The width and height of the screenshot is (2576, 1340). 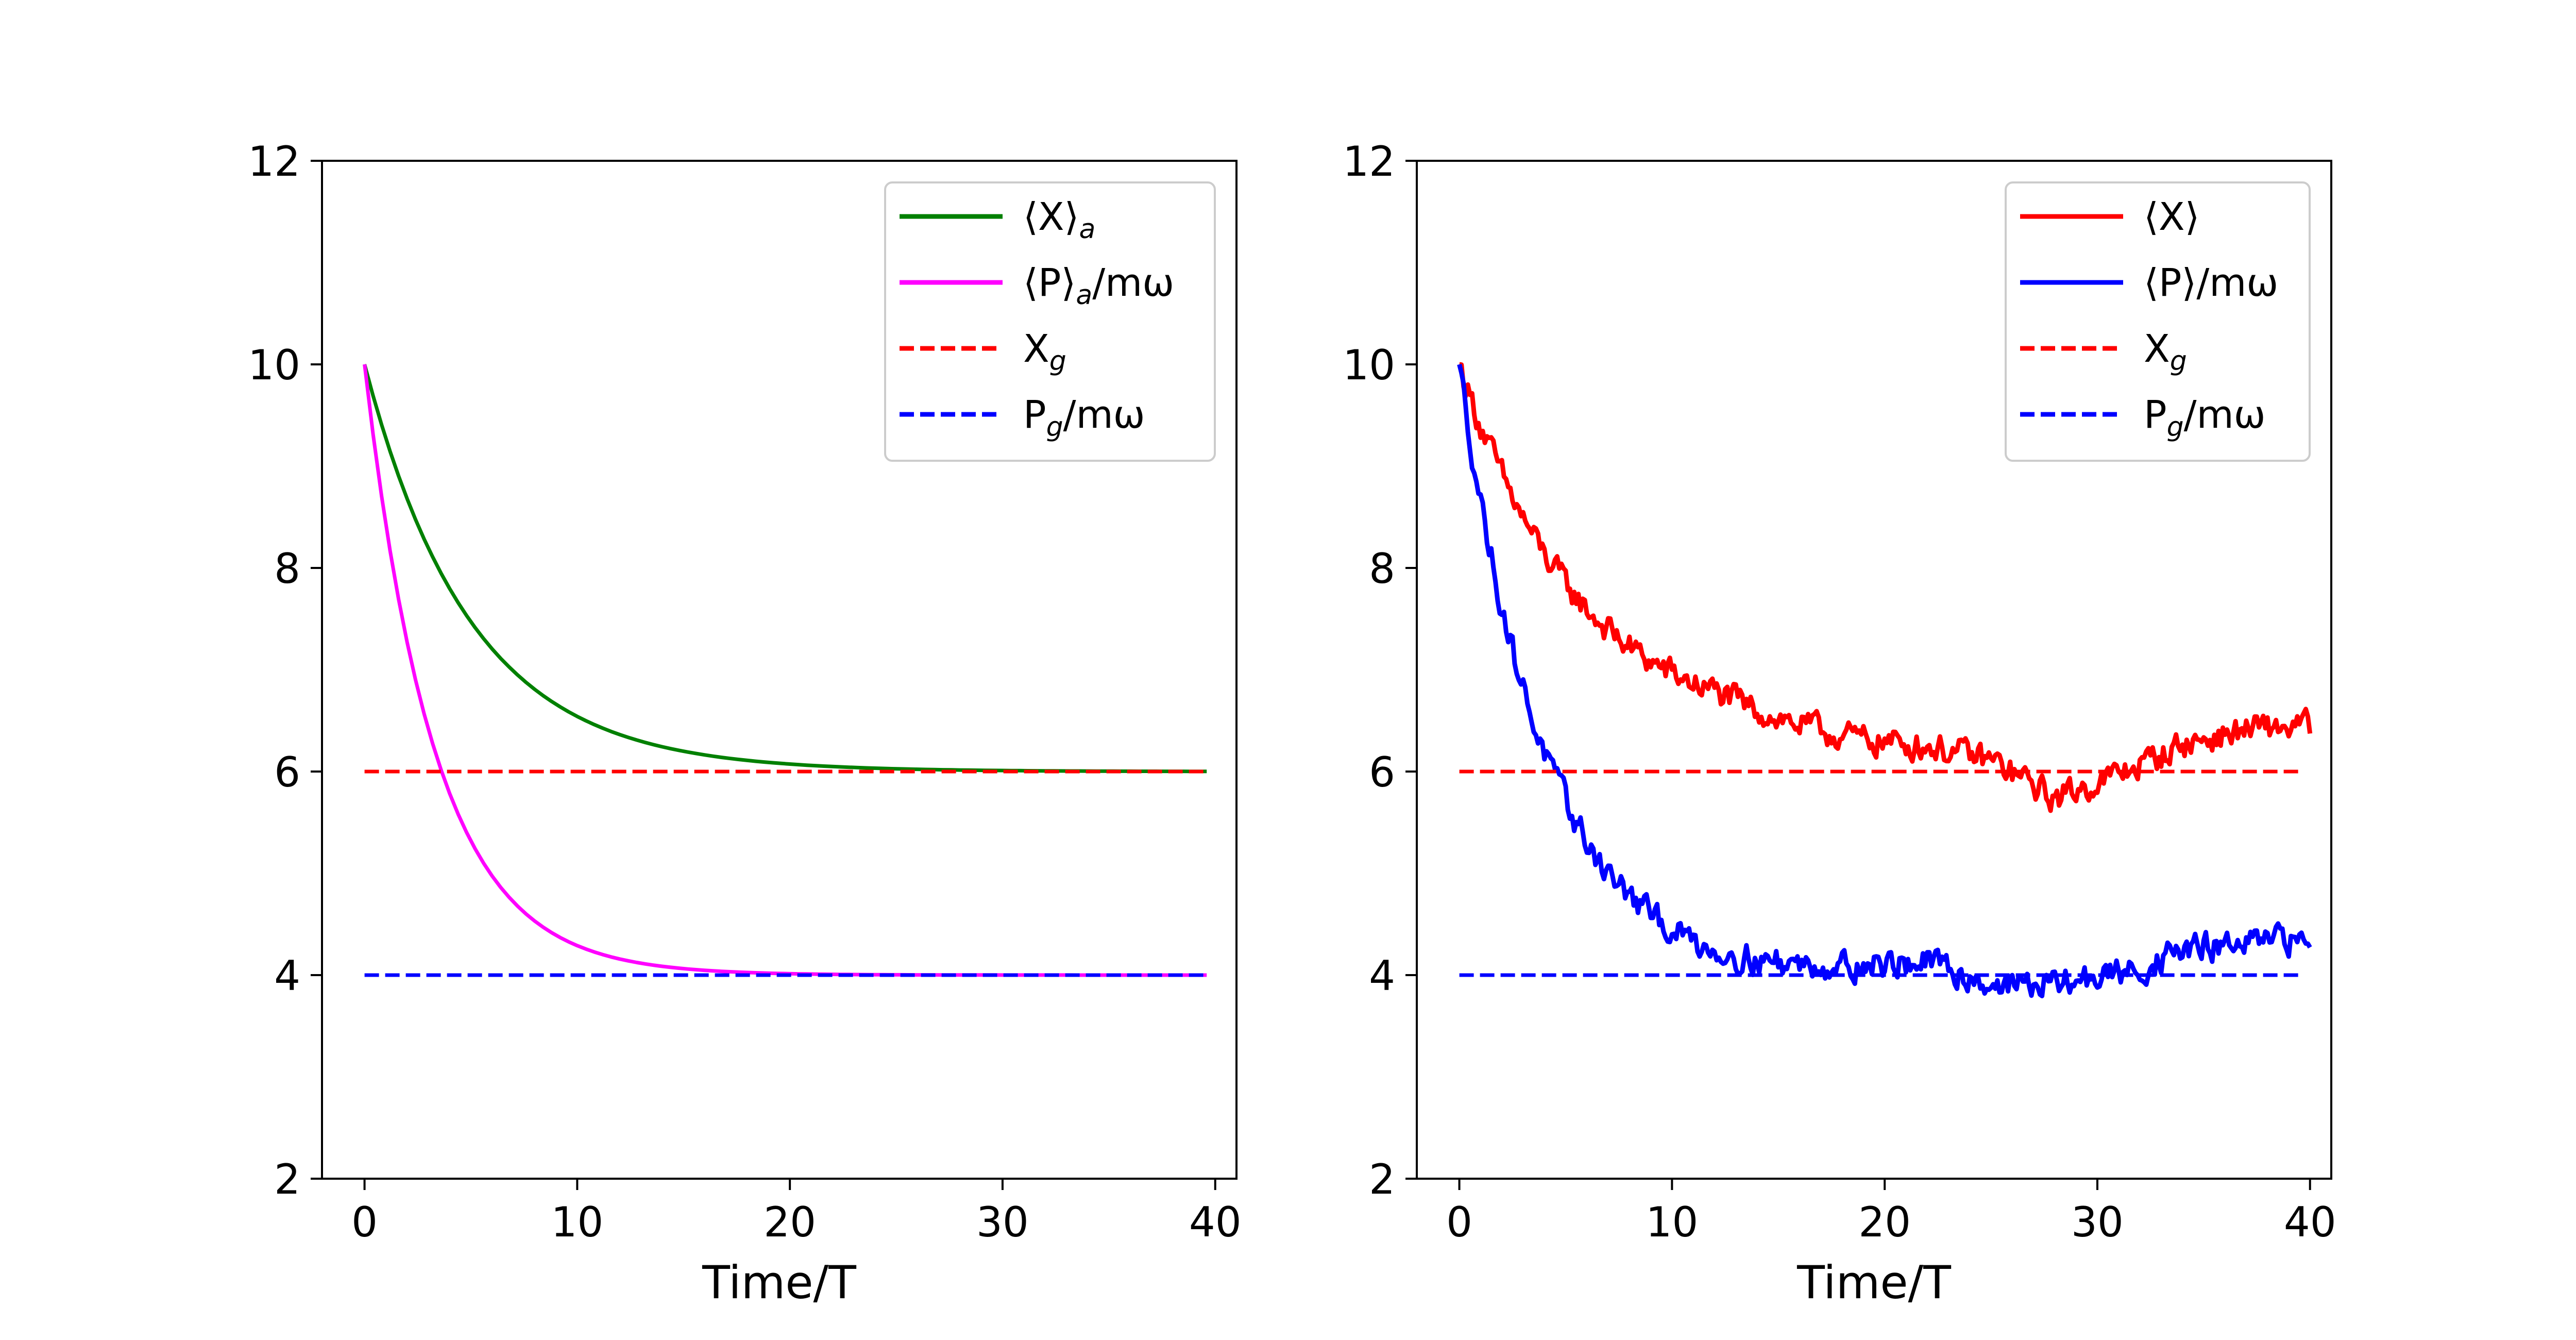 What do you see at coordinates (2211, 283) in the screenshot?
I see `legend-label-1: ⟨P⟩/mω` at bounding box center [2211, 283].